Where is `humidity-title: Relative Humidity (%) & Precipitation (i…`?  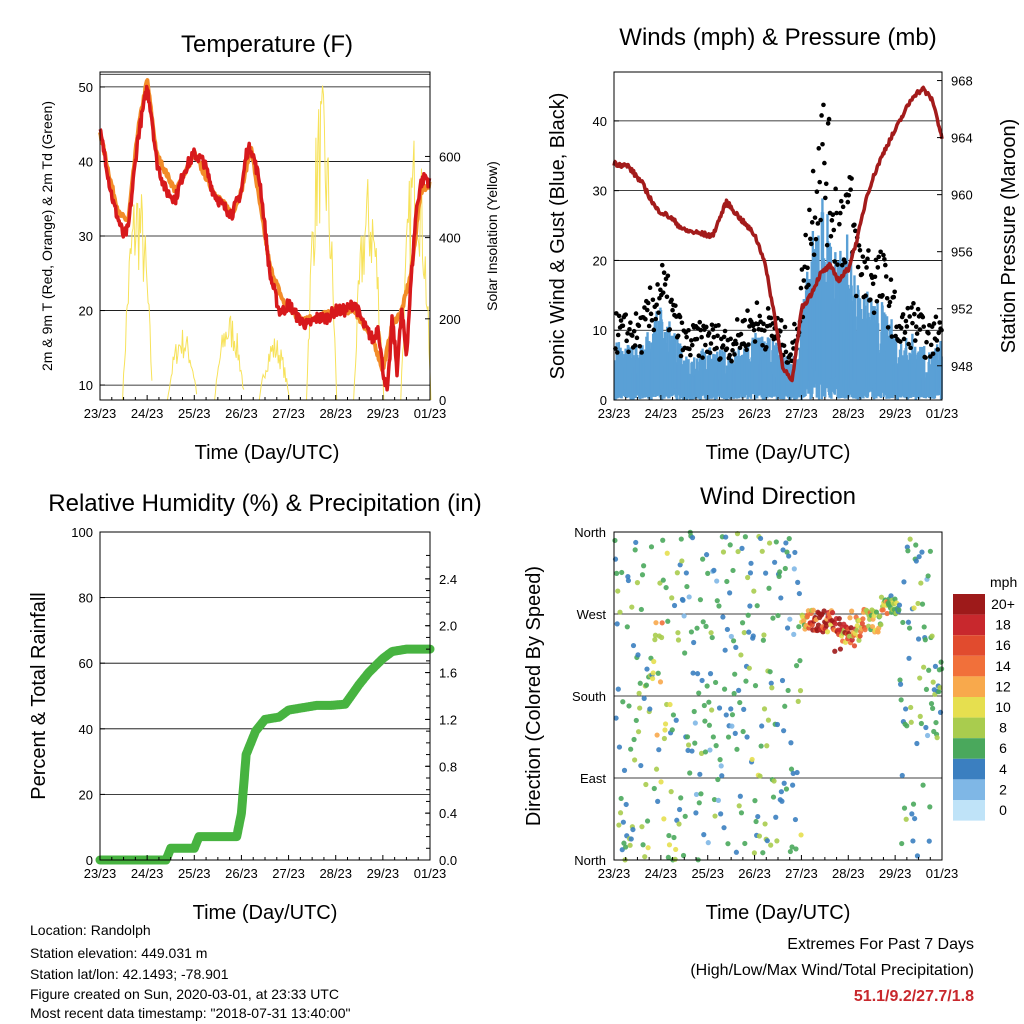 humidity-title: Relative Humidity (%) & Precipitation (i… is located at coordinates (264, 503).